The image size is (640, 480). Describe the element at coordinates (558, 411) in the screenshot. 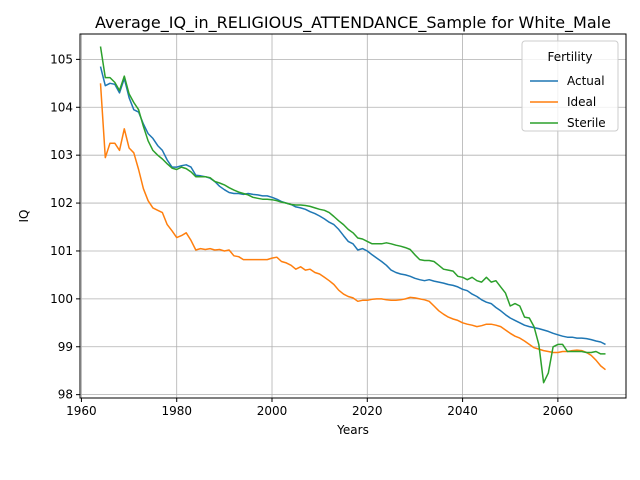

I see `x-tick-label: 2060` at that location.